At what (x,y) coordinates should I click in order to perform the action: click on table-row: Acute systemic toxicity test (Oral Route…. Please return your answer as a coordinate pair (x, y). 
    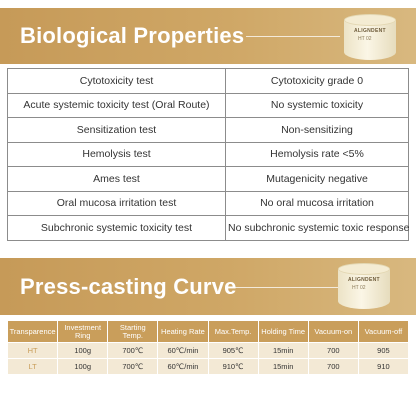
    Looking at the image, I should click on (208, 105).